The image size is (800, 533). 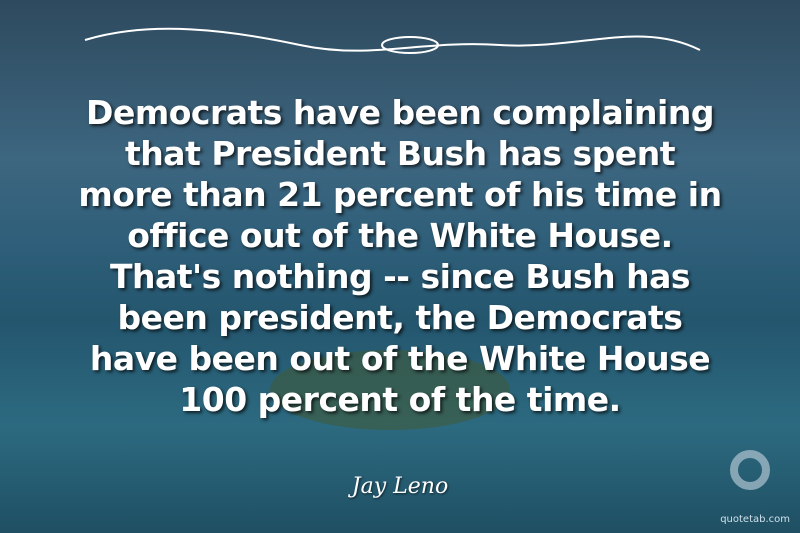 I want to click on quote-line: have been out of the White House, so click(x=400, y=358).